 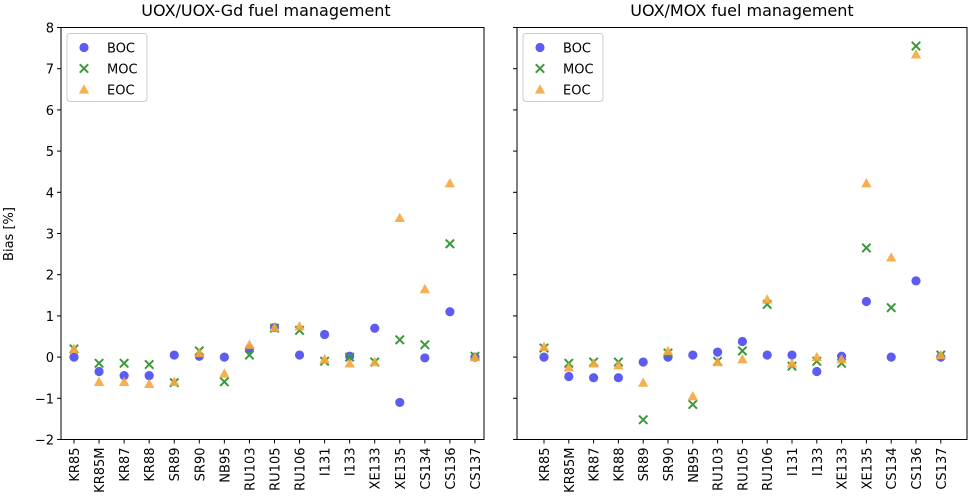 I want to click on data-point-boc-xe133, so click(x=375, y=328).